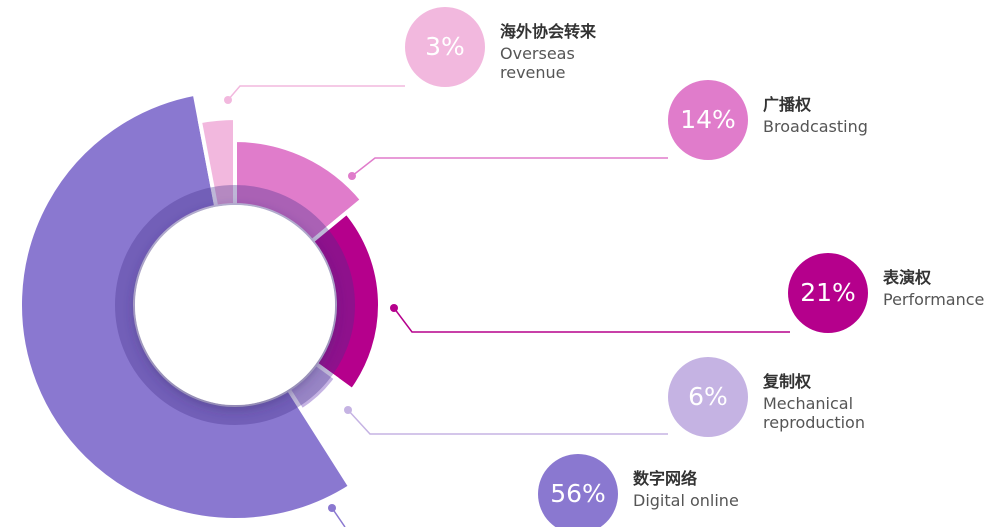  I want to click on label-en: Performance, so click(934, 299).